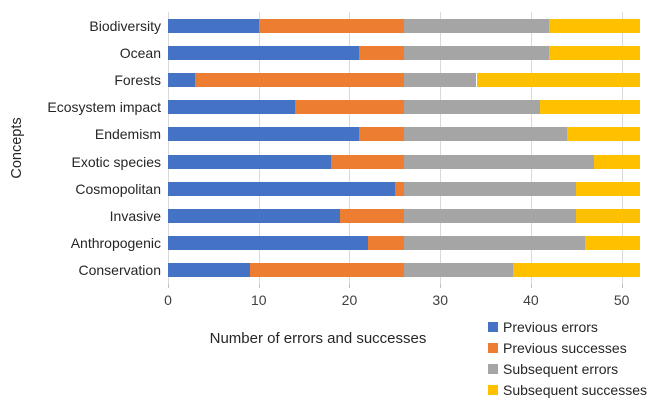  I want to click on category-label-anthropogenic: Anthropogenic, so click(115, 243).